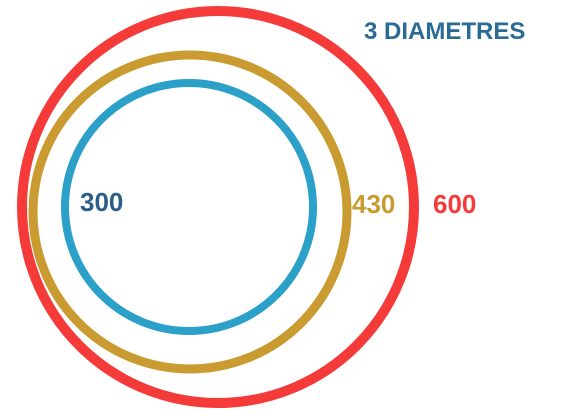  What do you see at coordinates (445, 31) in the screenshot?
I see `diagram-title: 3 DIAMETRES` at bounding box center [445, 31].